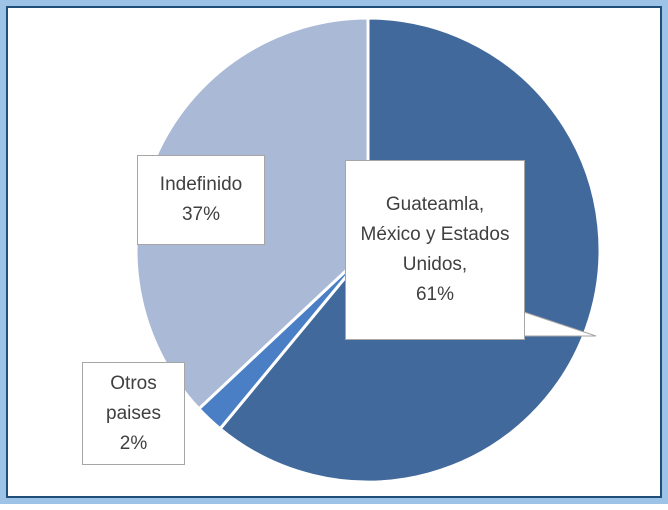 The height and width of the screenshot is (510, 668). What do you see at coordinates (201, 214) in the screenshot?
I see `label-value: 37%` at bounding box center [201, 214].